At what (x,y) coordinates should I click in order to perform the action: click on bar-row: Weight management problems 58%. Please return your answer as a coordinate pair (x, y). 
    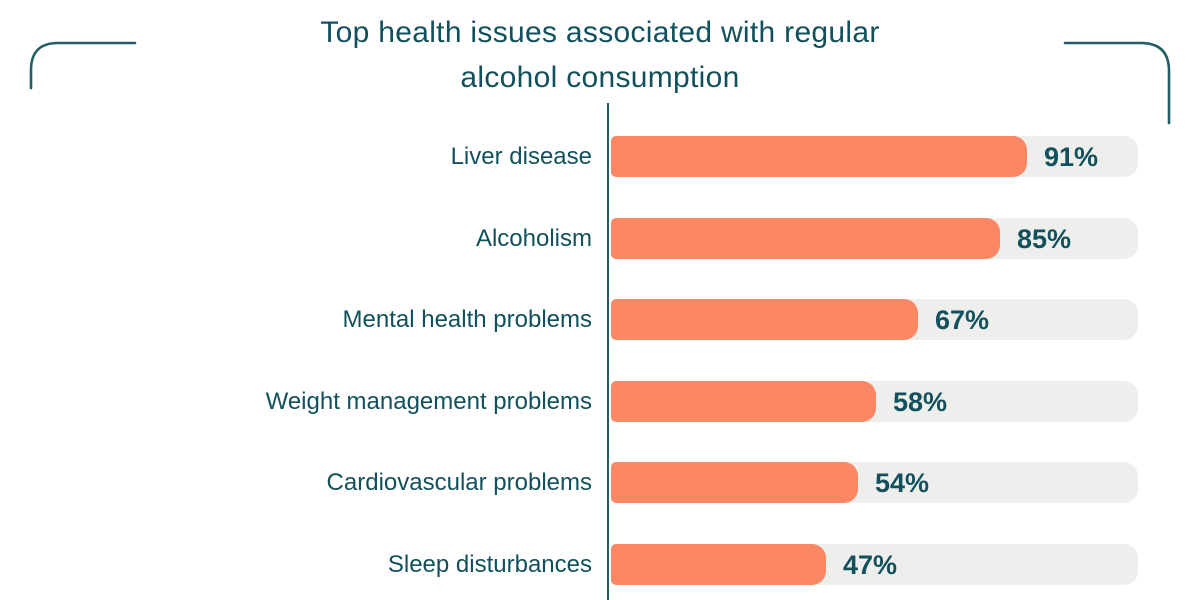
    Looking at the image, I should click on (600, 401).